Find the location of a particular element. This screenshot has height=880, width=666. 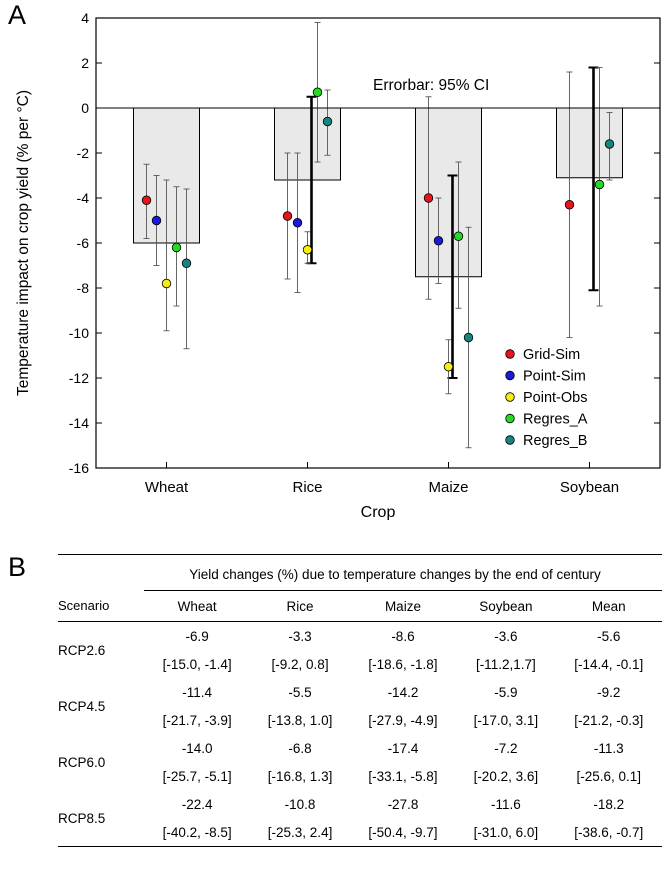

point-grid-sim-wheat is located at coordinates (146, 200).